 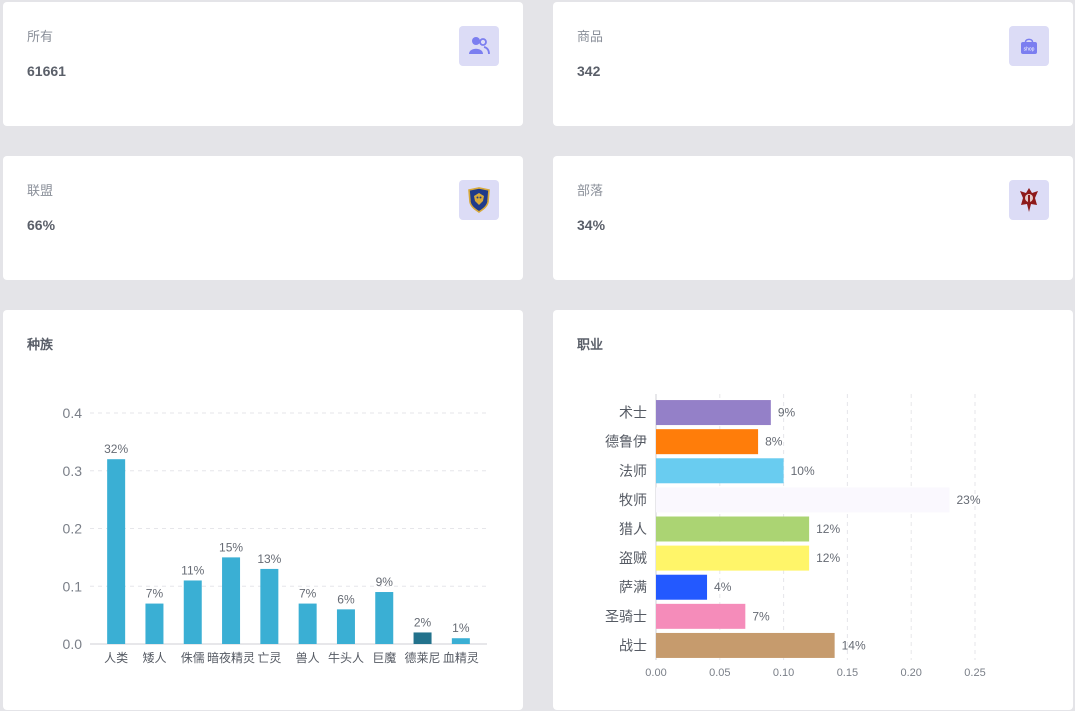 I want to click on class-category-label: 德鲁伊, so click(x=626, y=442).